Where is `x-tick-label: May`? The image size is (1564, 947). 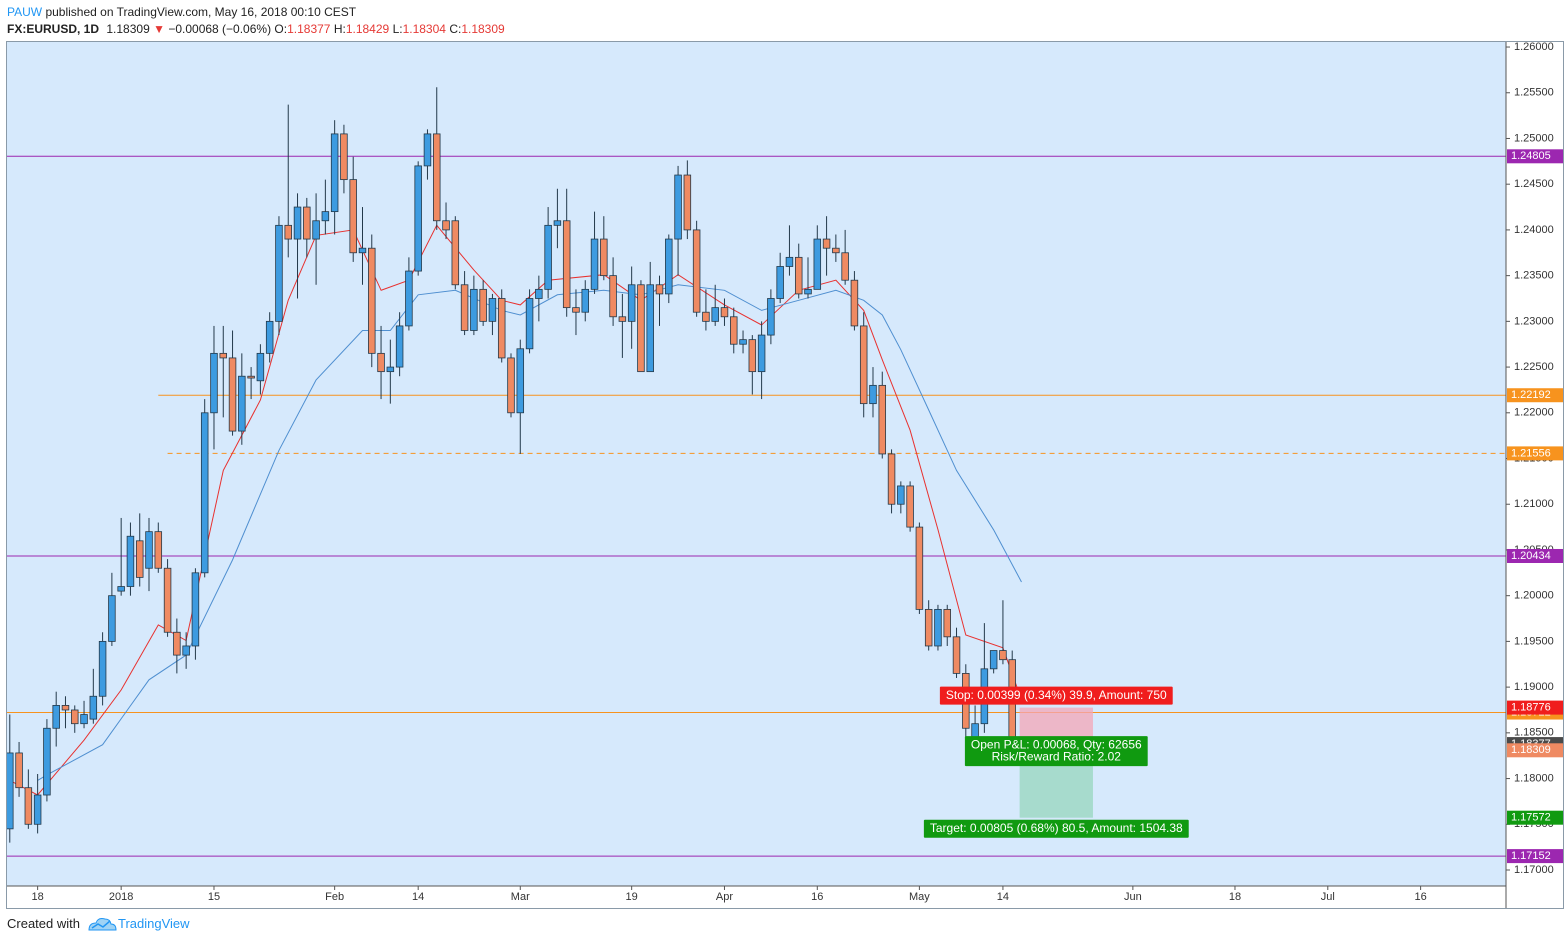
x-tick-label: May is located at coordinates (919, 897).